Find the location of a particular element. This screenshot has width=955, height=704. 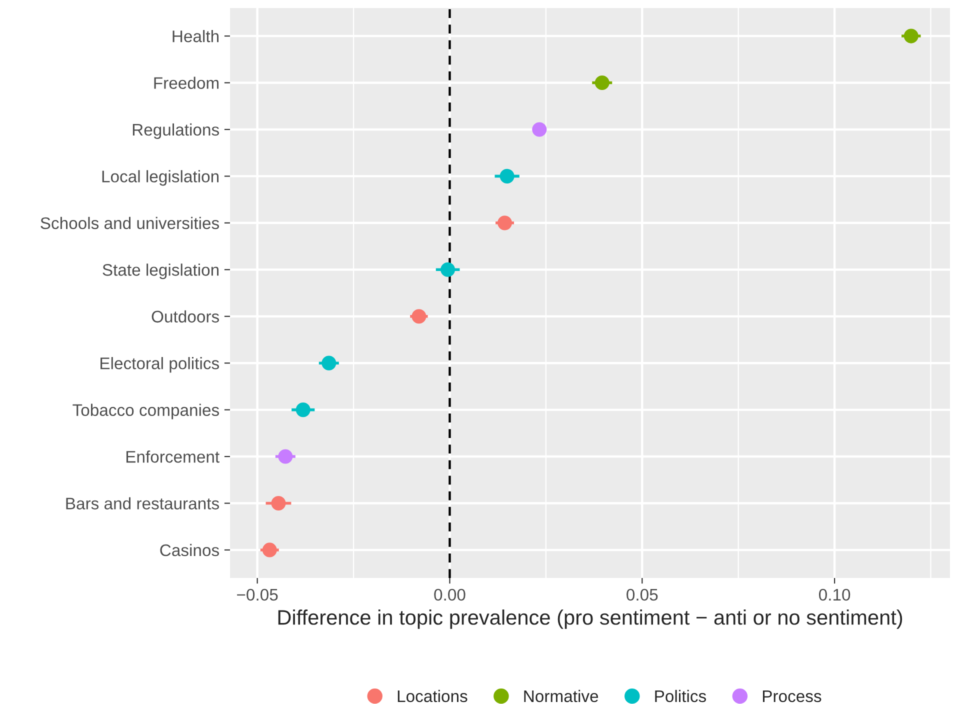

legend-label: Process is located at coordinates (792, 696).